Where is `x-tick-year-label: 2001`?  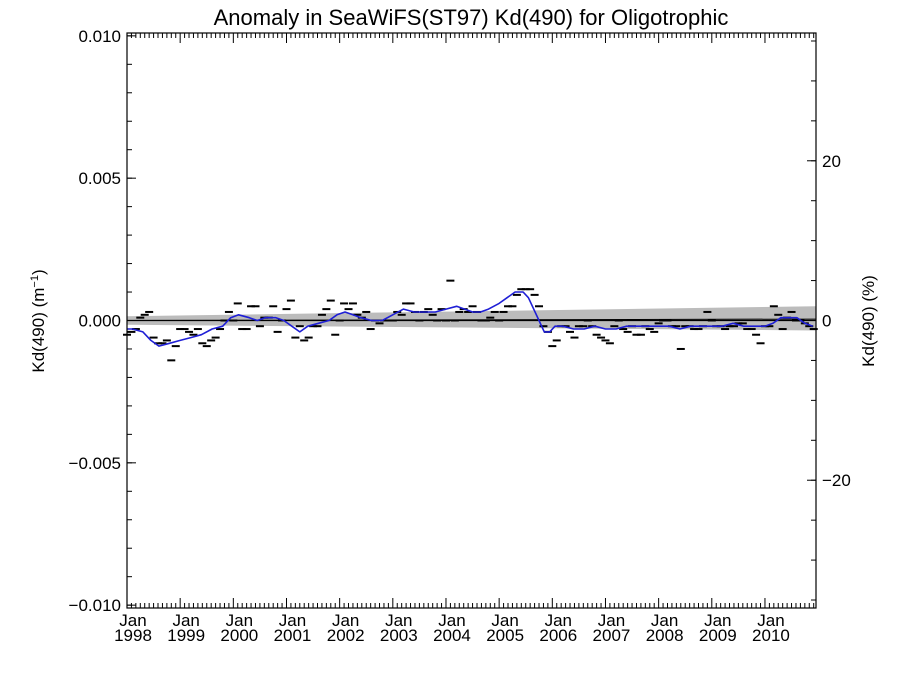
x-tick-year-label: 2001 is located at coordinates (293, 635).